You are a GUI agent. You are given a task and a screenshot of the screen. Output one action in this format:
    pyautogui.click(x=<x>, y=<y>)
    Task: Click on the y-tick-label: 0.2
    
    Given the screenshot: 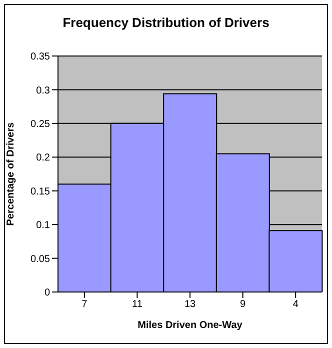 What is the action you would take?
    pyautogui.click(x=43, y=158)
    